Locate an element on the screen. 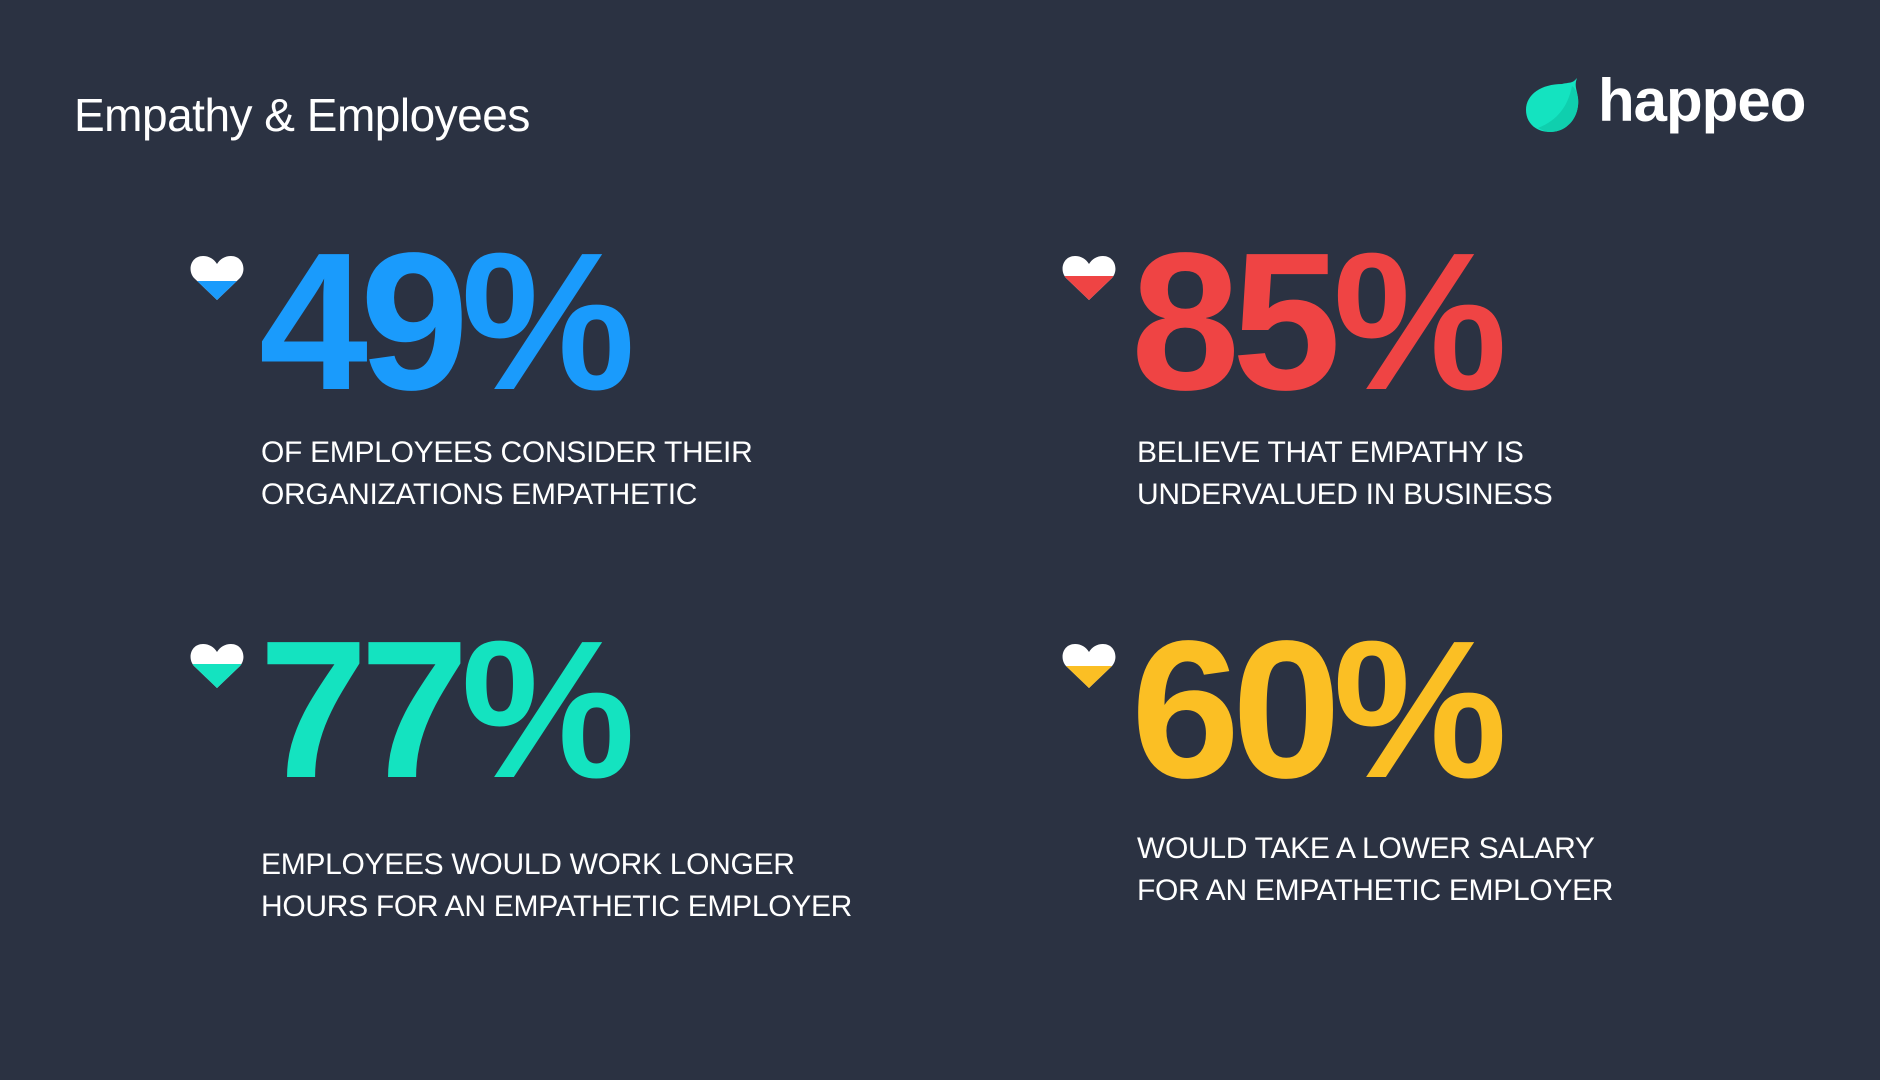 Image resolution: width=1880 pixels, height=1080 pixels. leaf-logo-icon is located at coordinates (1552, 105).